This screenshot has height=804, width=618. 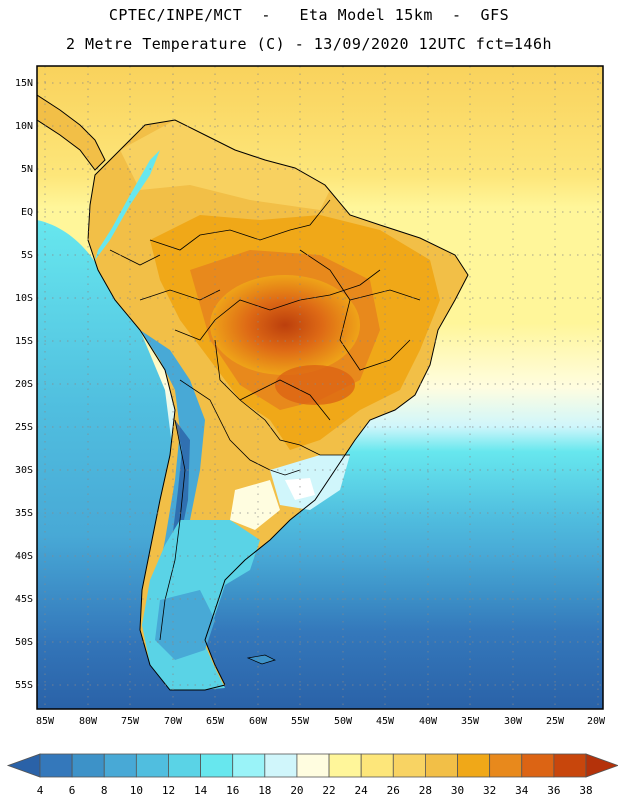 I want to click on lat-label: 10N, so click(x=24, y=126).